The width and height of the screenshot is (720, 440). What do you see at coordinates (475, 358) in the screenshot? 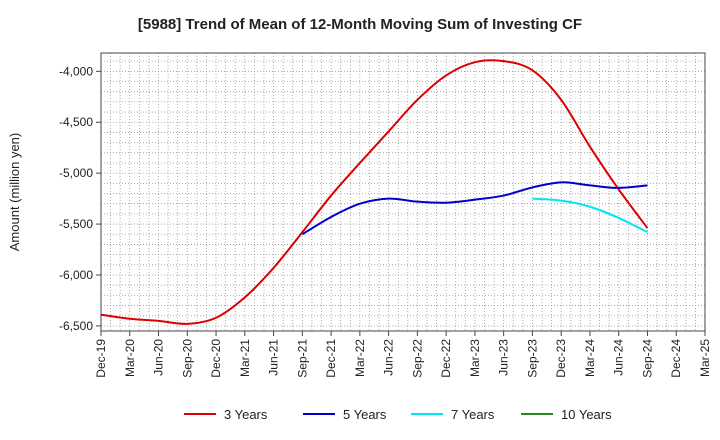
I see `x-tick-label: Mar-23` at bounding box center [475, 358].